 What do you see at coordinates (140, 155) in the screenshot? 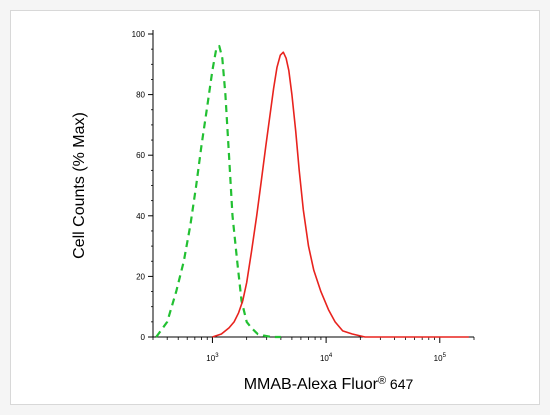
I see `y-tick-label: 60` at bounding box center [140, 155].